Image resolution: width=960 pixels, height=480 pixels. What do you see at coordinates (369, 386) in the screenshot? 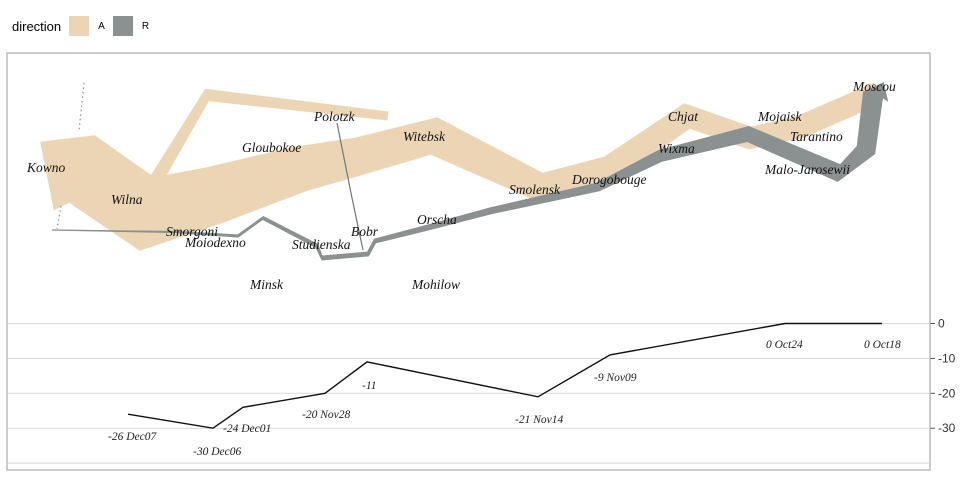
I see `temperature-point-label: -11` at bounding box center [369, 386].